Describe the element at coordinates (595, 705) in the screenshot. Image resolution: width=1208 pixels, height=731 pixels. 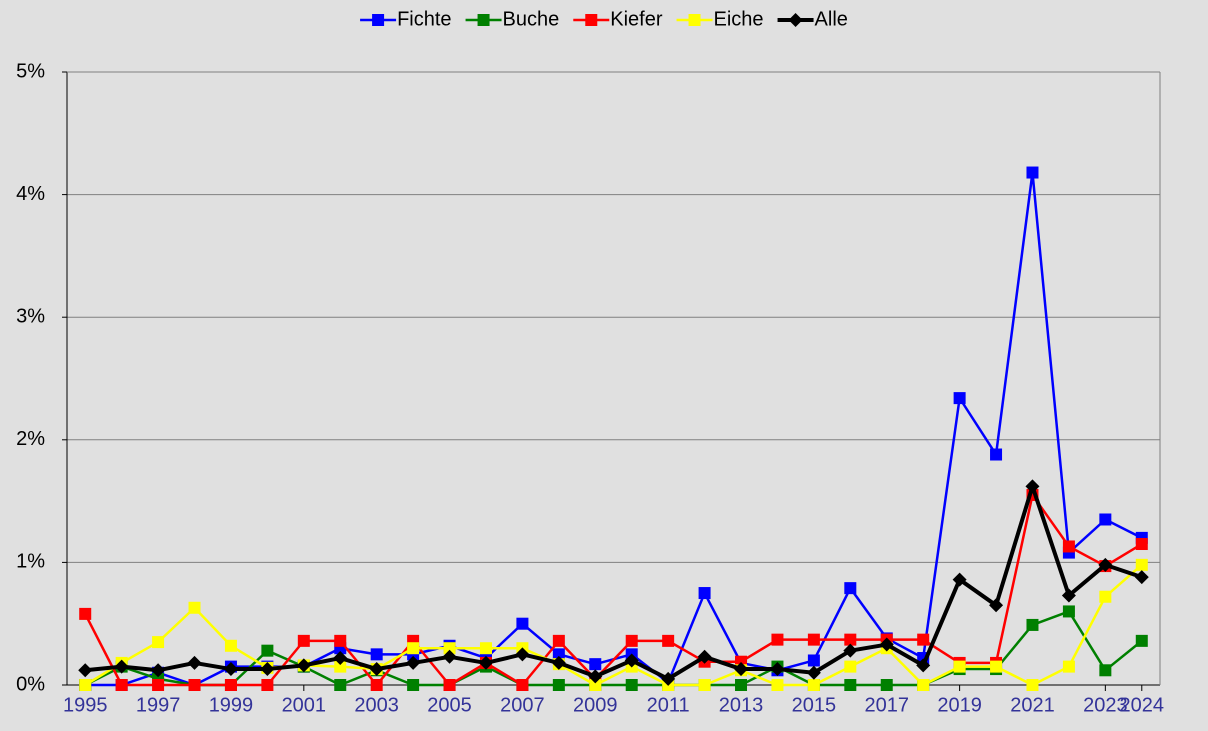
I see `x-tick-label: 2009` at that location.